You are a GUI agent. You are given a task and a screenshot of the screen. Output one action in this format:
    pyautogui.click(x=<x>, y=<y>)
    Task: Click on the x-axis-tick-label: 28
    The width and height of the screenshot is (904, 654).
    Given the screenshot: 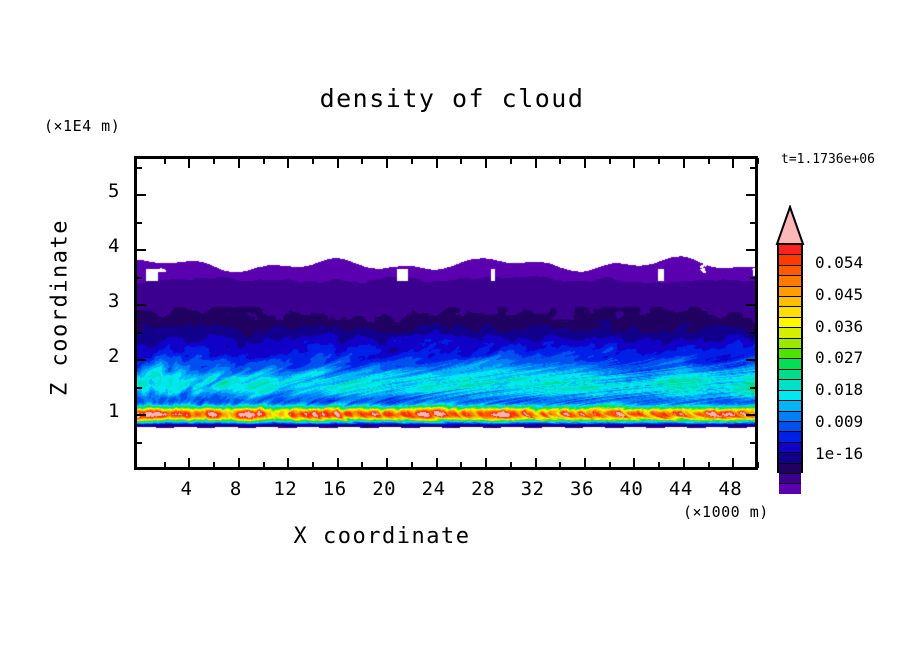 What is the action you would take?
    pyautogui.click(x=483, y=489)
    